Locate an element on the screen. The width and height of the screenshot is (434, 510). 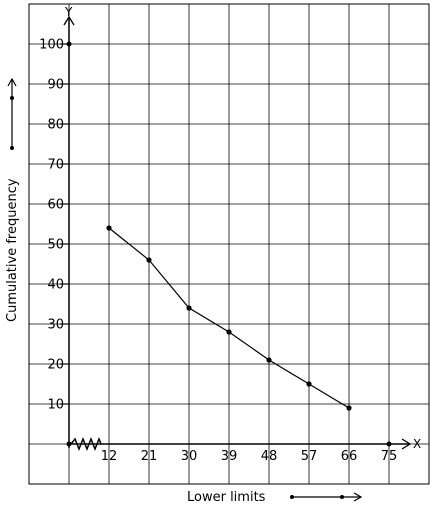
x-direction-arrow is located at coordinates (326, 497).